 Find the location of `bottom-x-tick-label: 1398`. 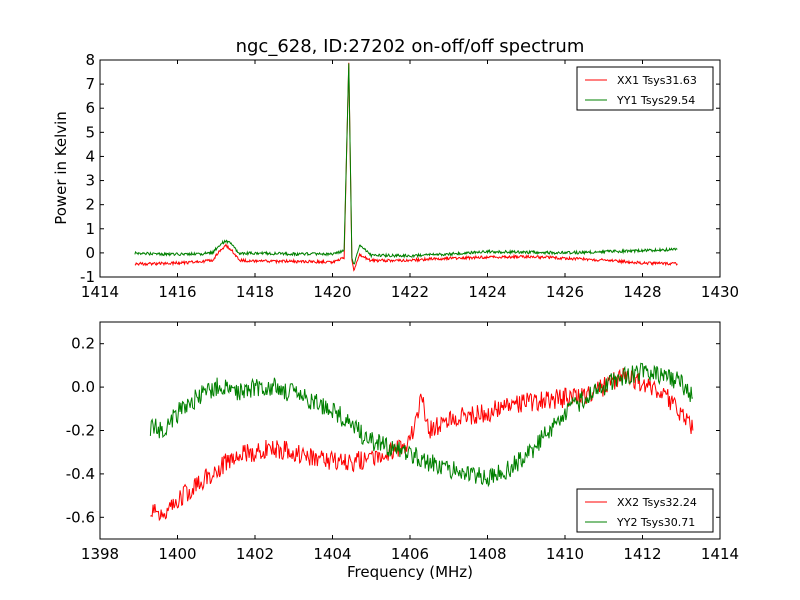

bottom-x-tick-label: 1398 is located at coordinates (100, 554).